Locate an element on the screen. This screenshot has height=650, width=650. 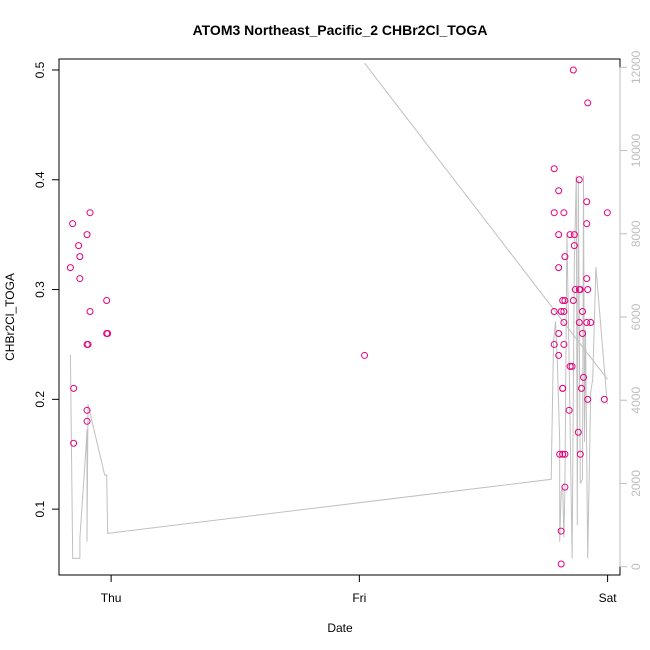
y-axis-right: 0 2000 4000 6000 8000 10000 12000 is located at coordinates (631, 310).